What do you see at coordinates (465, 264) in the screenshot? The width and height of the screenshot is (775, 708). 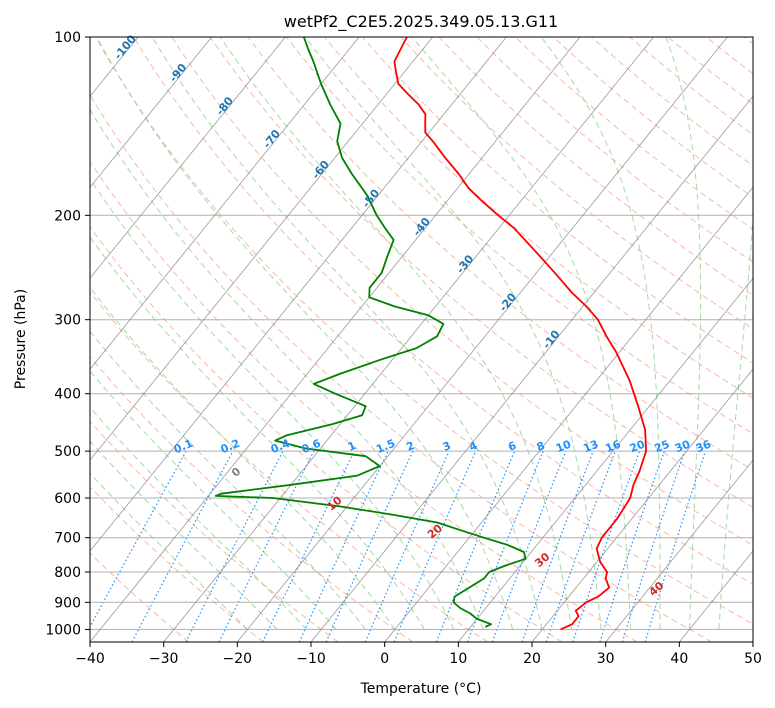 I see `isotherm-label: -30` at bounding box center [465, 264].